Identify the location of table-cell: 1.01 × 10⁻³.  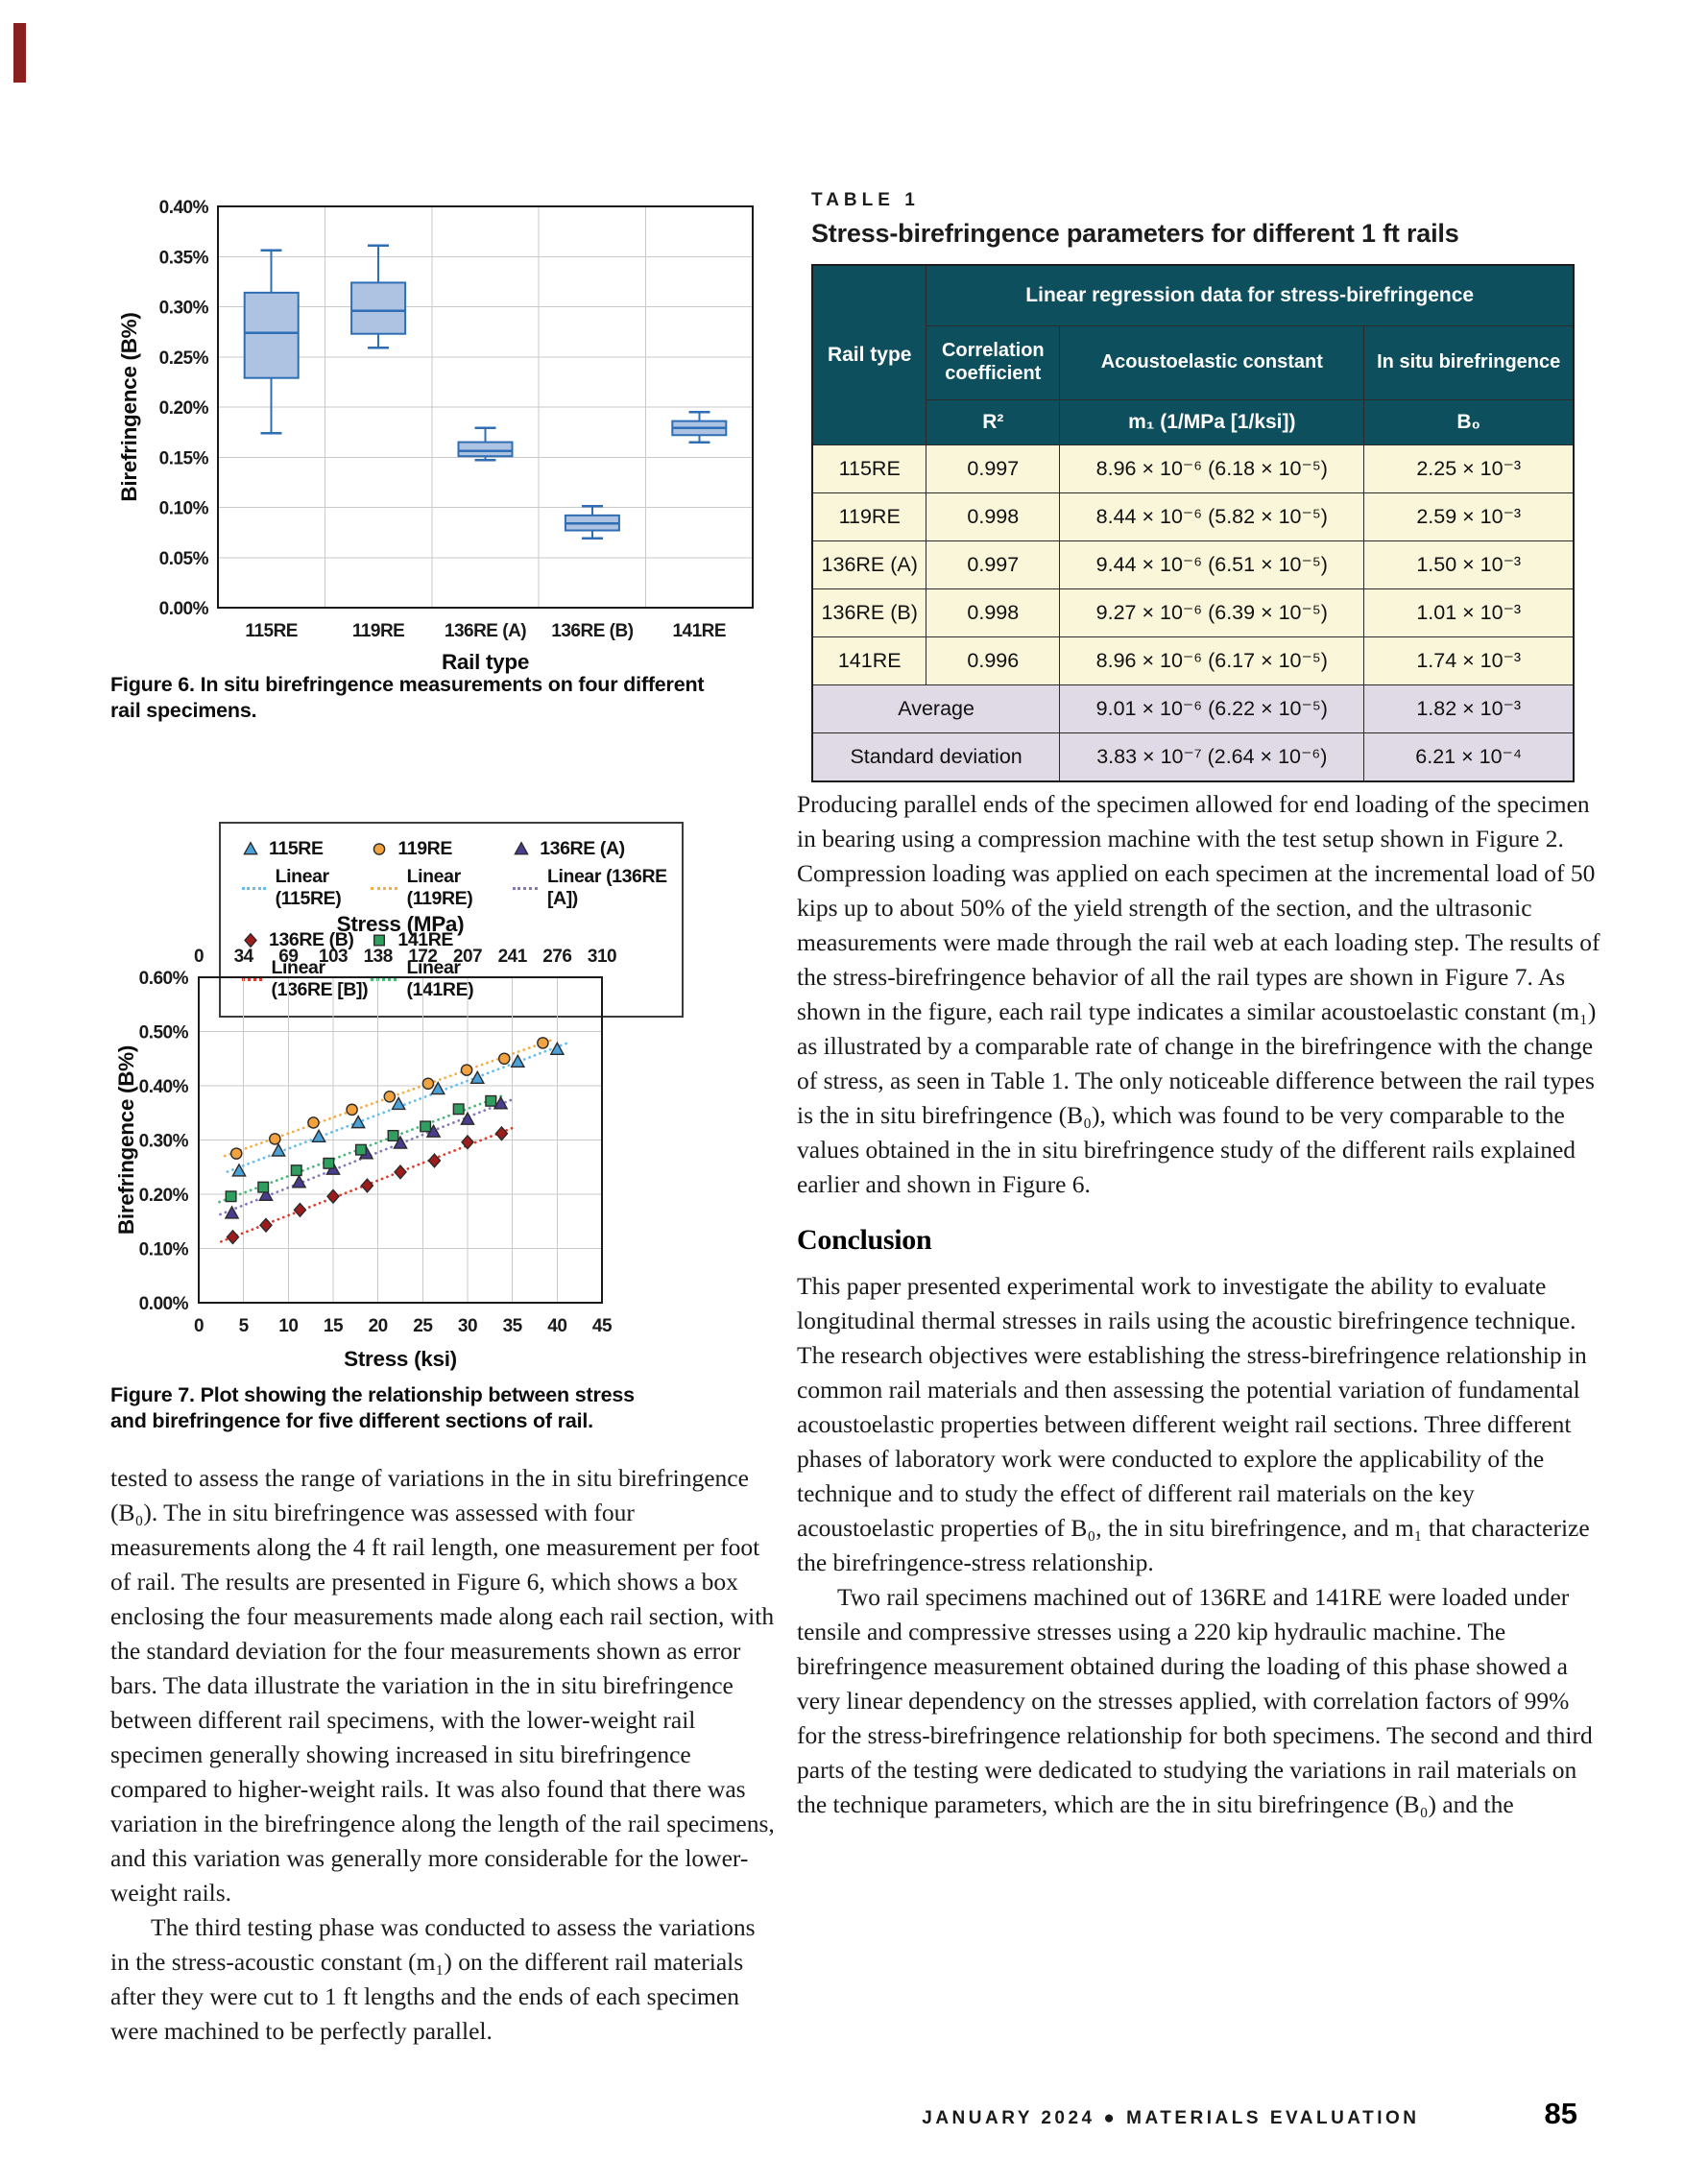
(1469, 612).